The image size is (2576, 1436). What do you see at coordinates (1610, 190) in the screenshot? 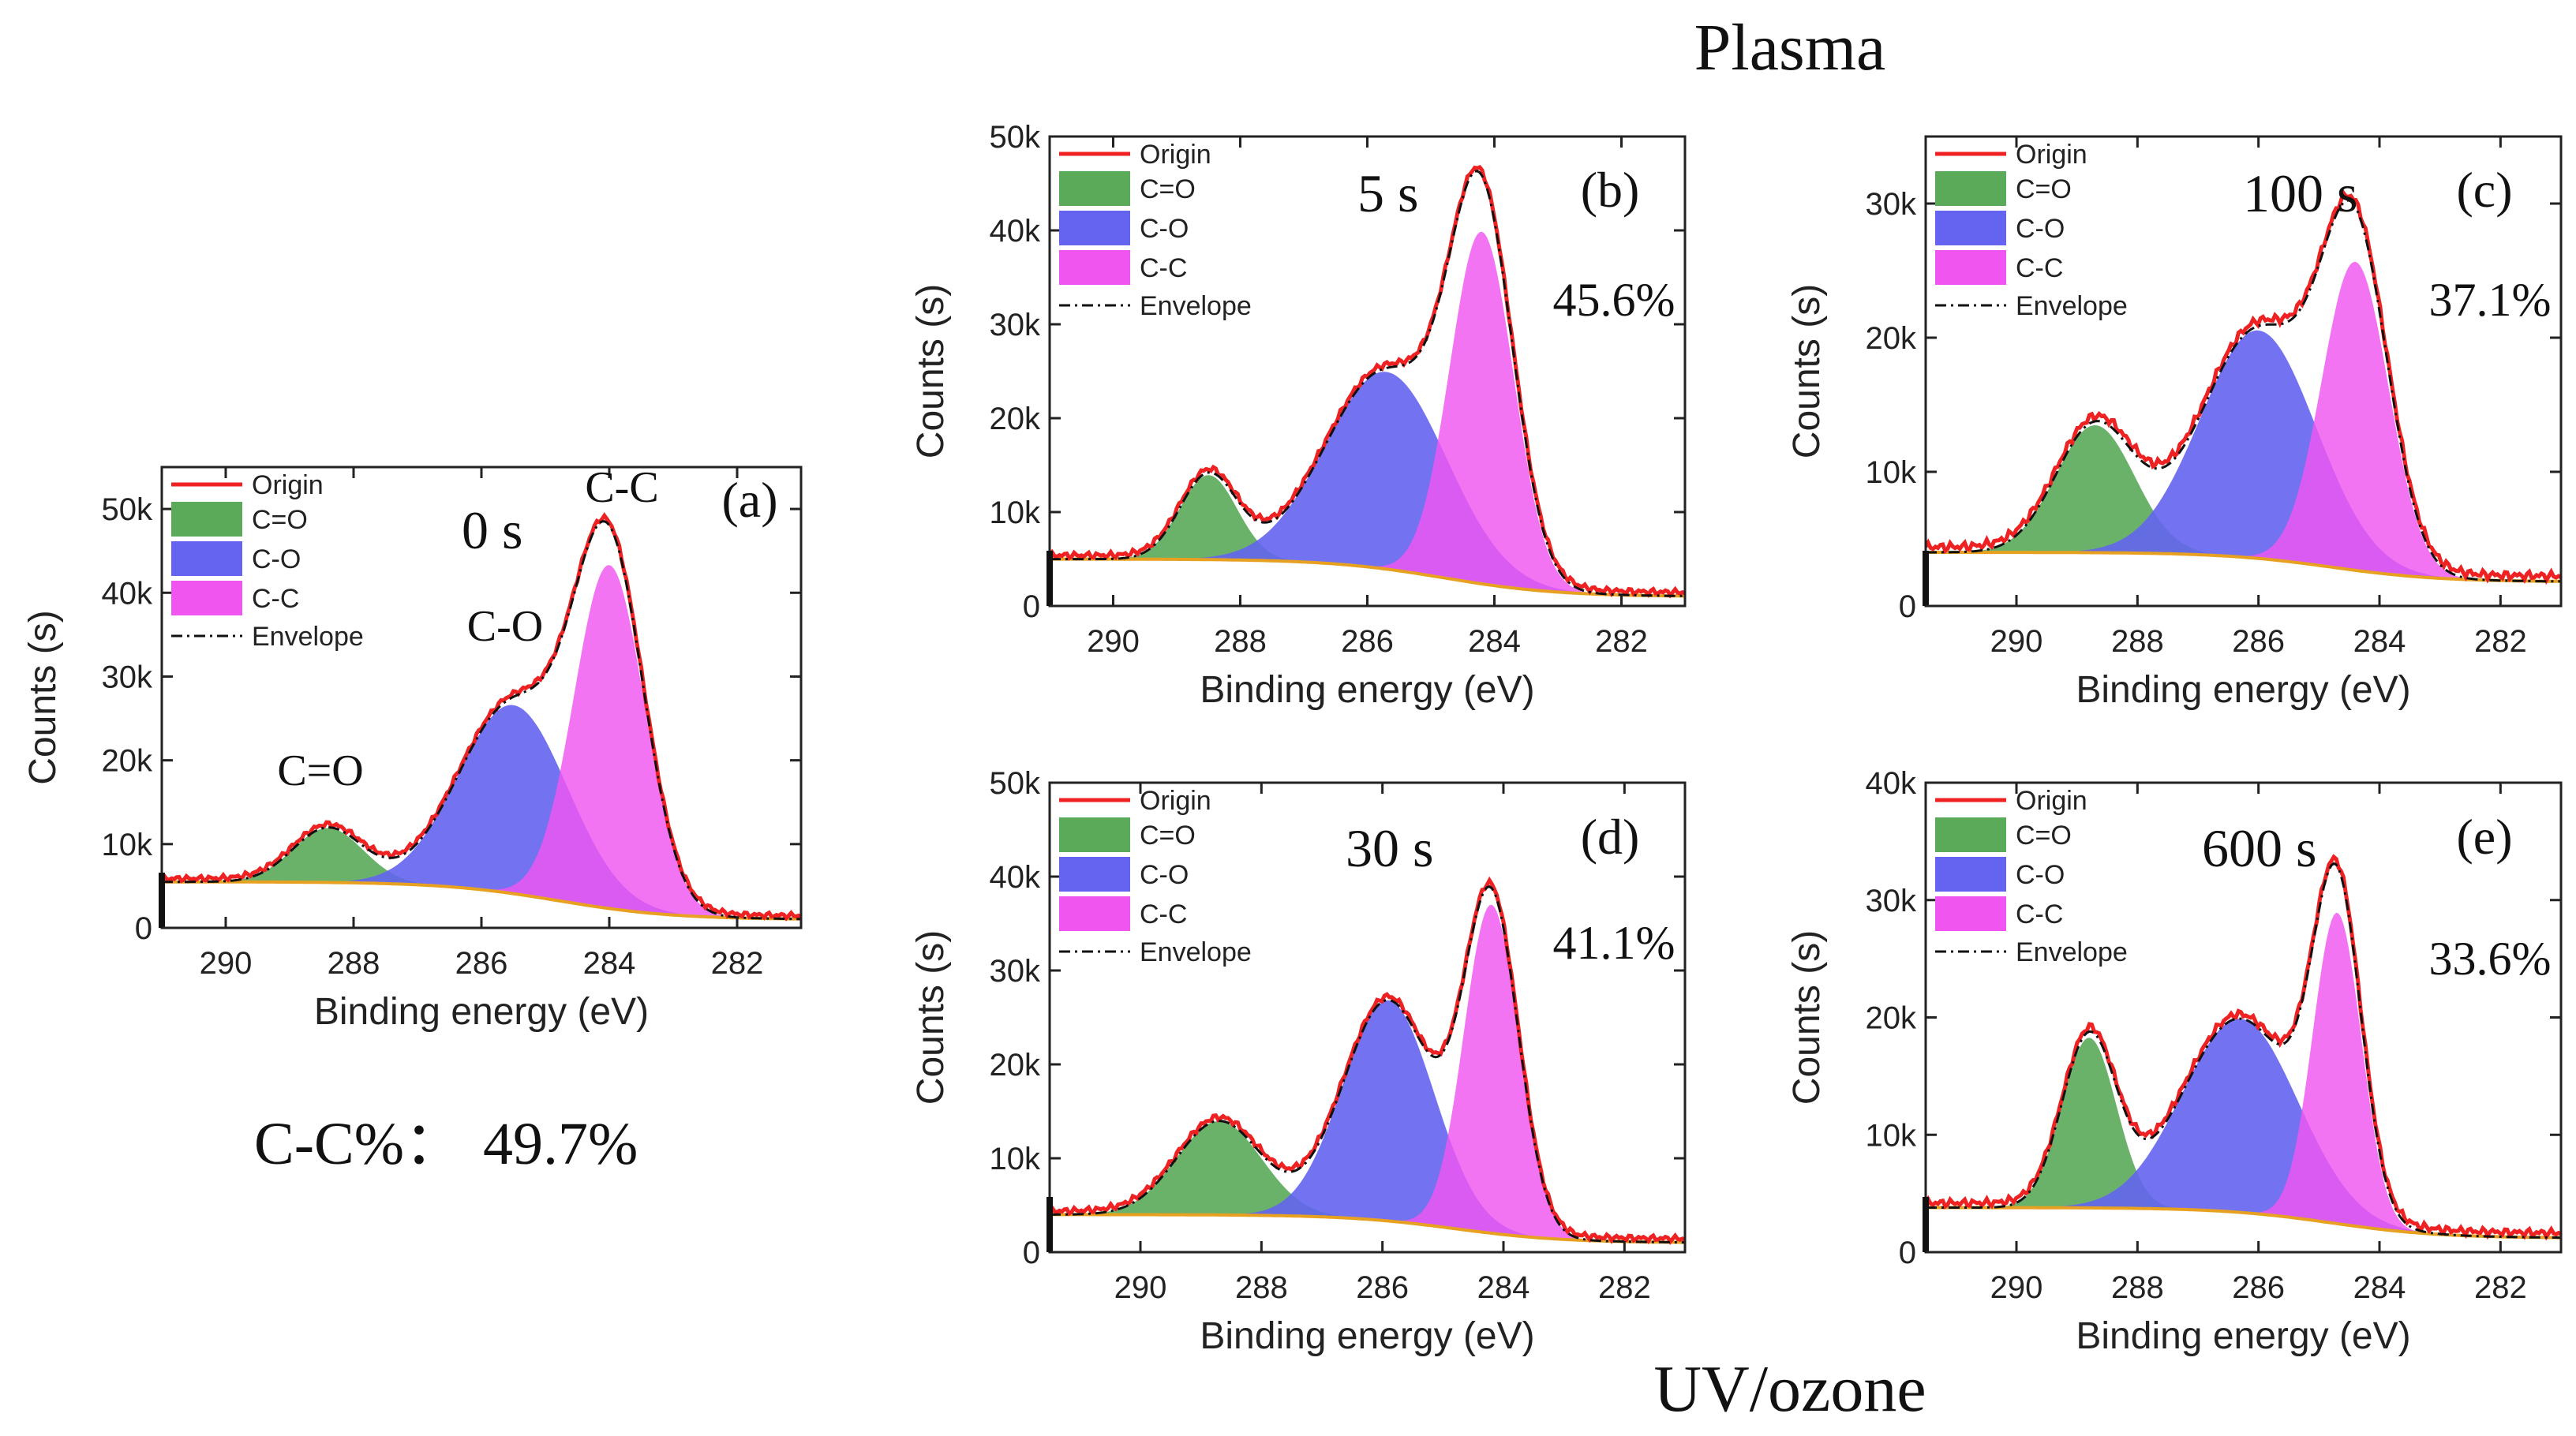
I see `panel-tag: (b)` at bounding box center [1610, 190].